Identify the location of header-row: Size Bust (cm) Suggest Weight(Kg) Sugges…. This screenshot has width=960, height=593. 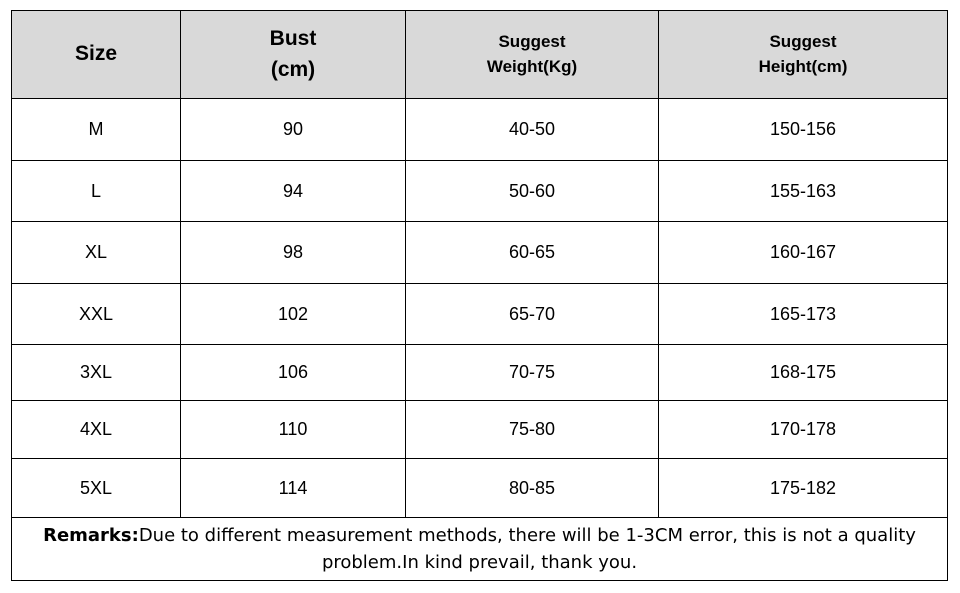
(479, 54).